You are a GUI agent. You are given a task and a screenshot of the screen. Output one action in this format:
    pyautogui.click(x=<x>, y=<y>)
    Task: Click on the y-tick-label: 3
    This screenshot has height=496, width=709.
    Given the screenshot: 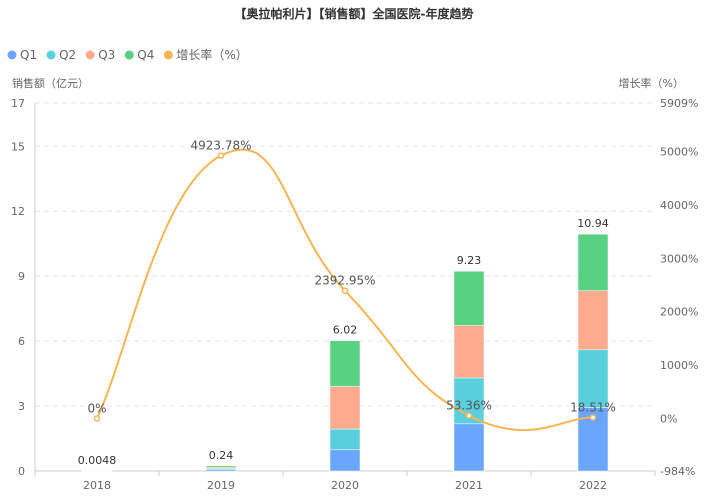 What is the action you would take?
    pyautogui.click(x=21, y=406)
    